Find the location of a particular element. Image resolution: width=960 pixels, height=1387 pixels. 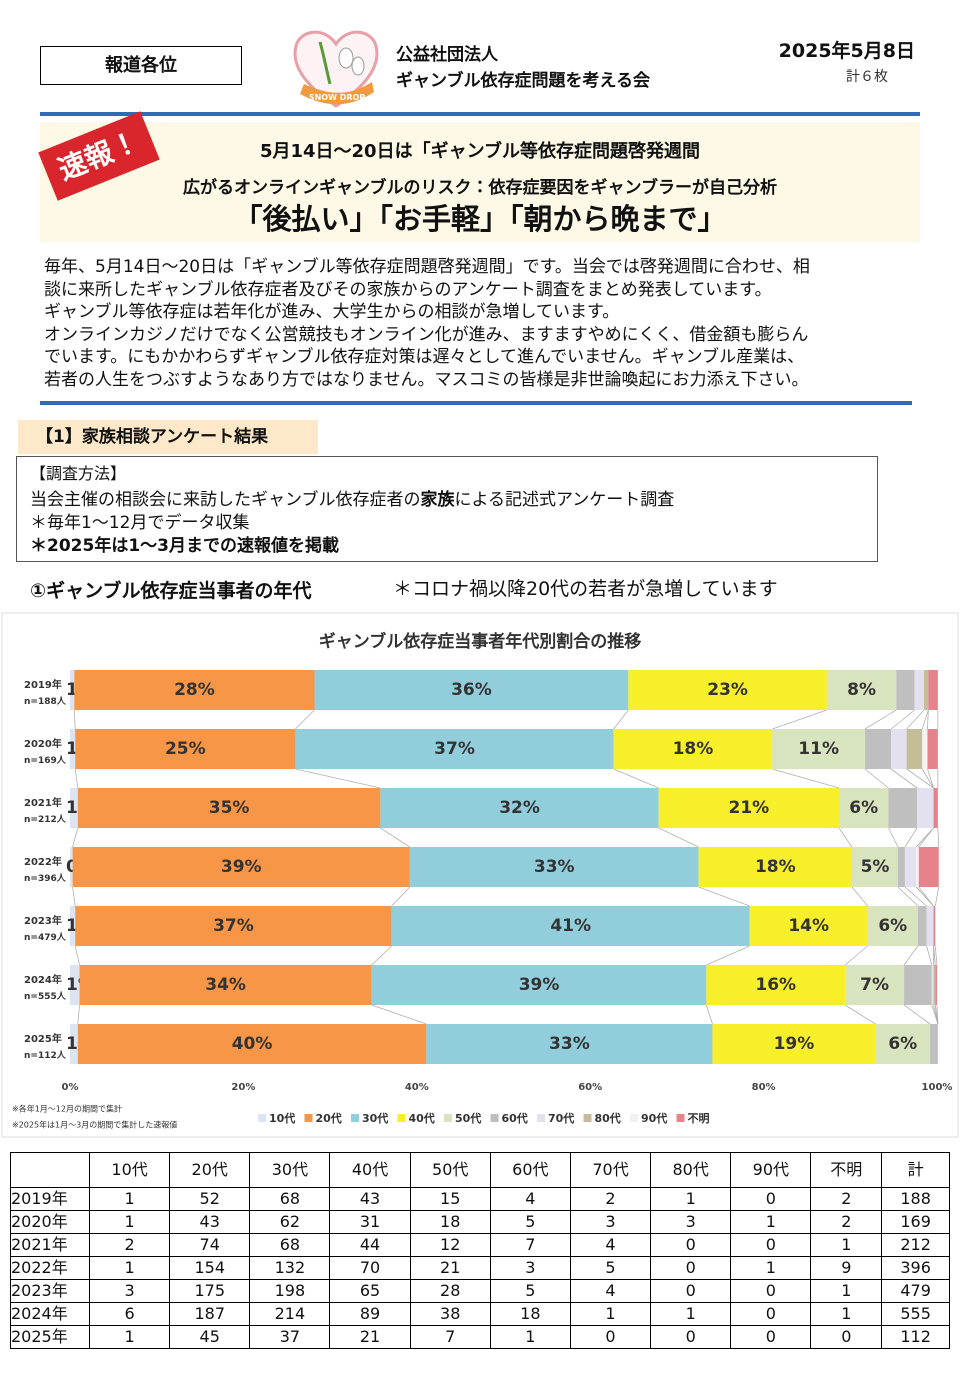

table-cell: 5 is located at coordinates (610, 1268).